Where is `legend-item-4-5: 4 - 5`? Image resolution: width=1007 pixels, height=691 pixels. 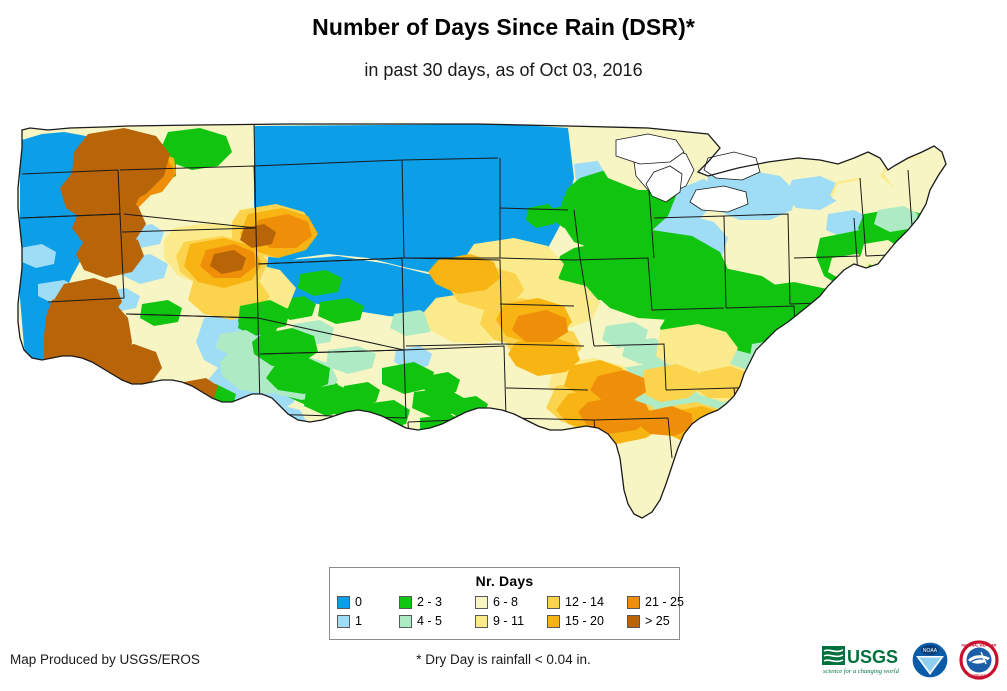
legend-item-4-5: 4 - 5 is located at coordinates (437, 621).